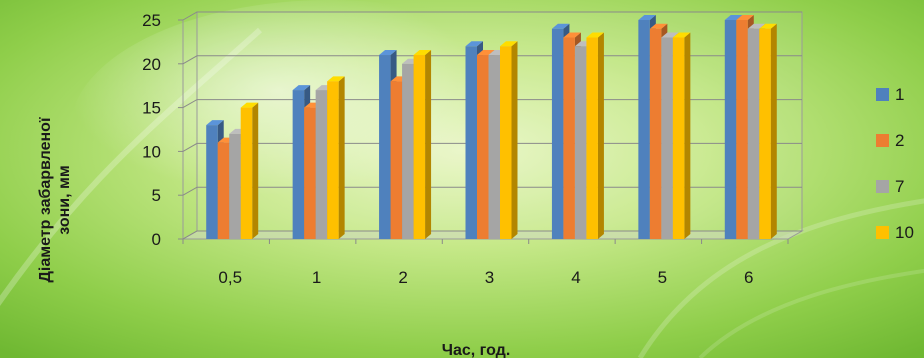 This screenshot has width=924, height=358. I want to click on y-axis-ticks: 0 5 10 15 20 25, so click(162, 130).